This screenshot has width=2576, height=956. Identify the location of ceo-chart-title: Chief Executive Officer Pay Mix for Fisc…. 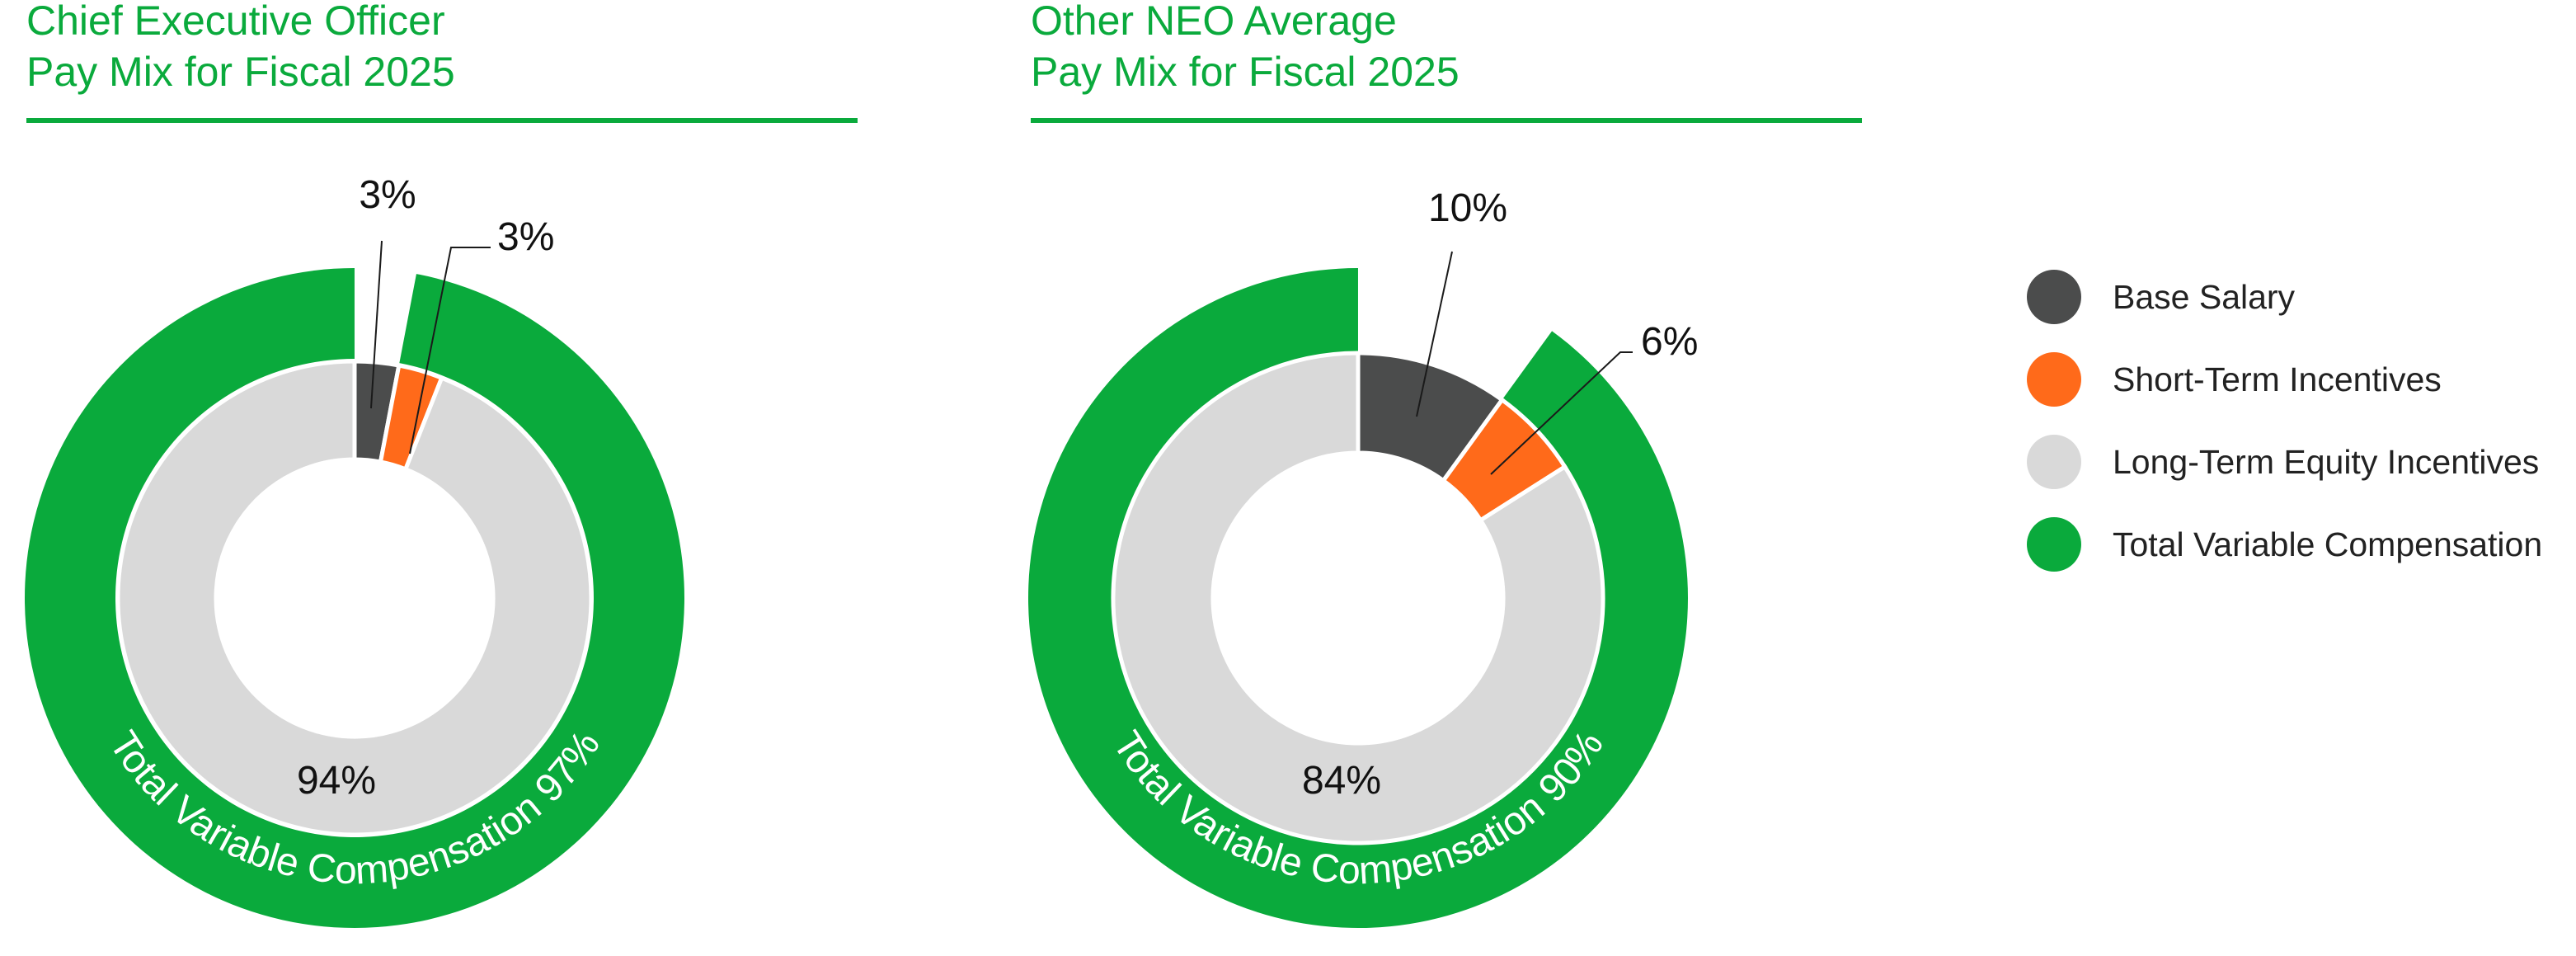
(240, 48).